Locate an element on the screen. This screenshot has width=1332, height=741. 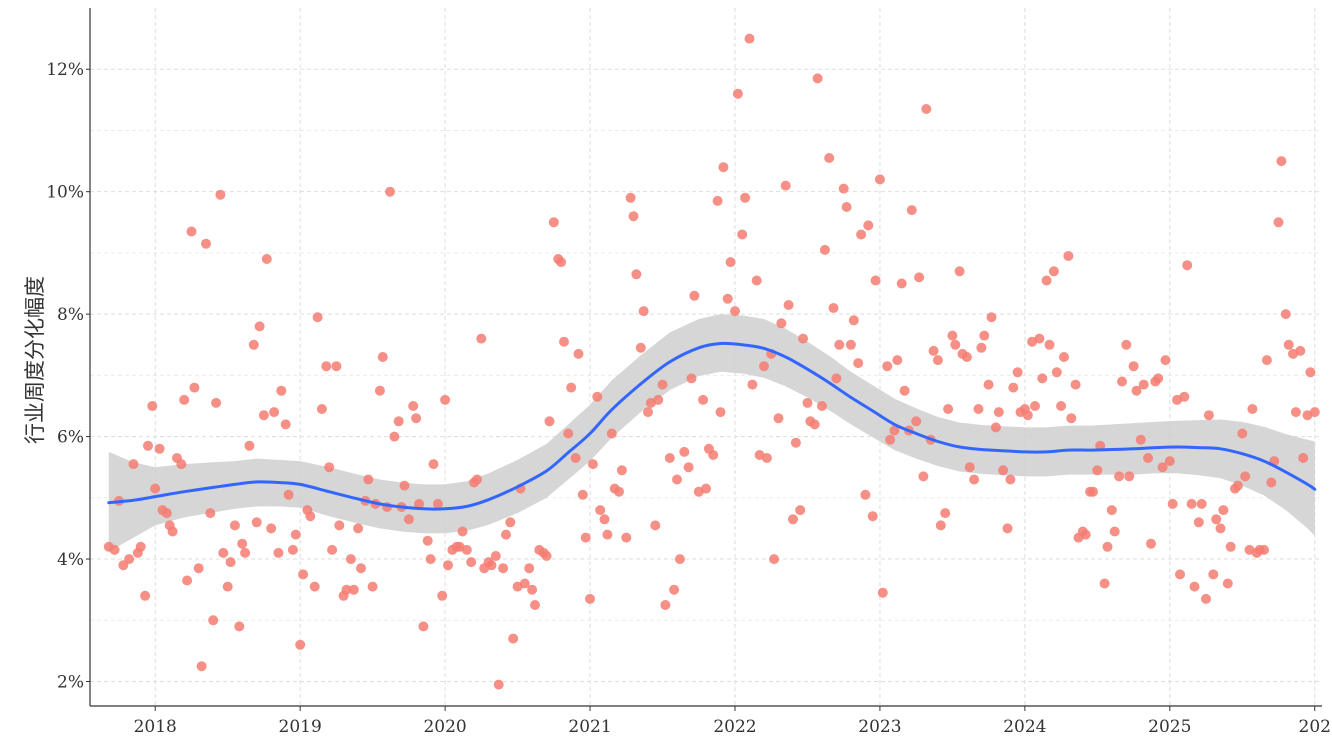
y-tick-label: 2% is located at coordinates (70, 683).